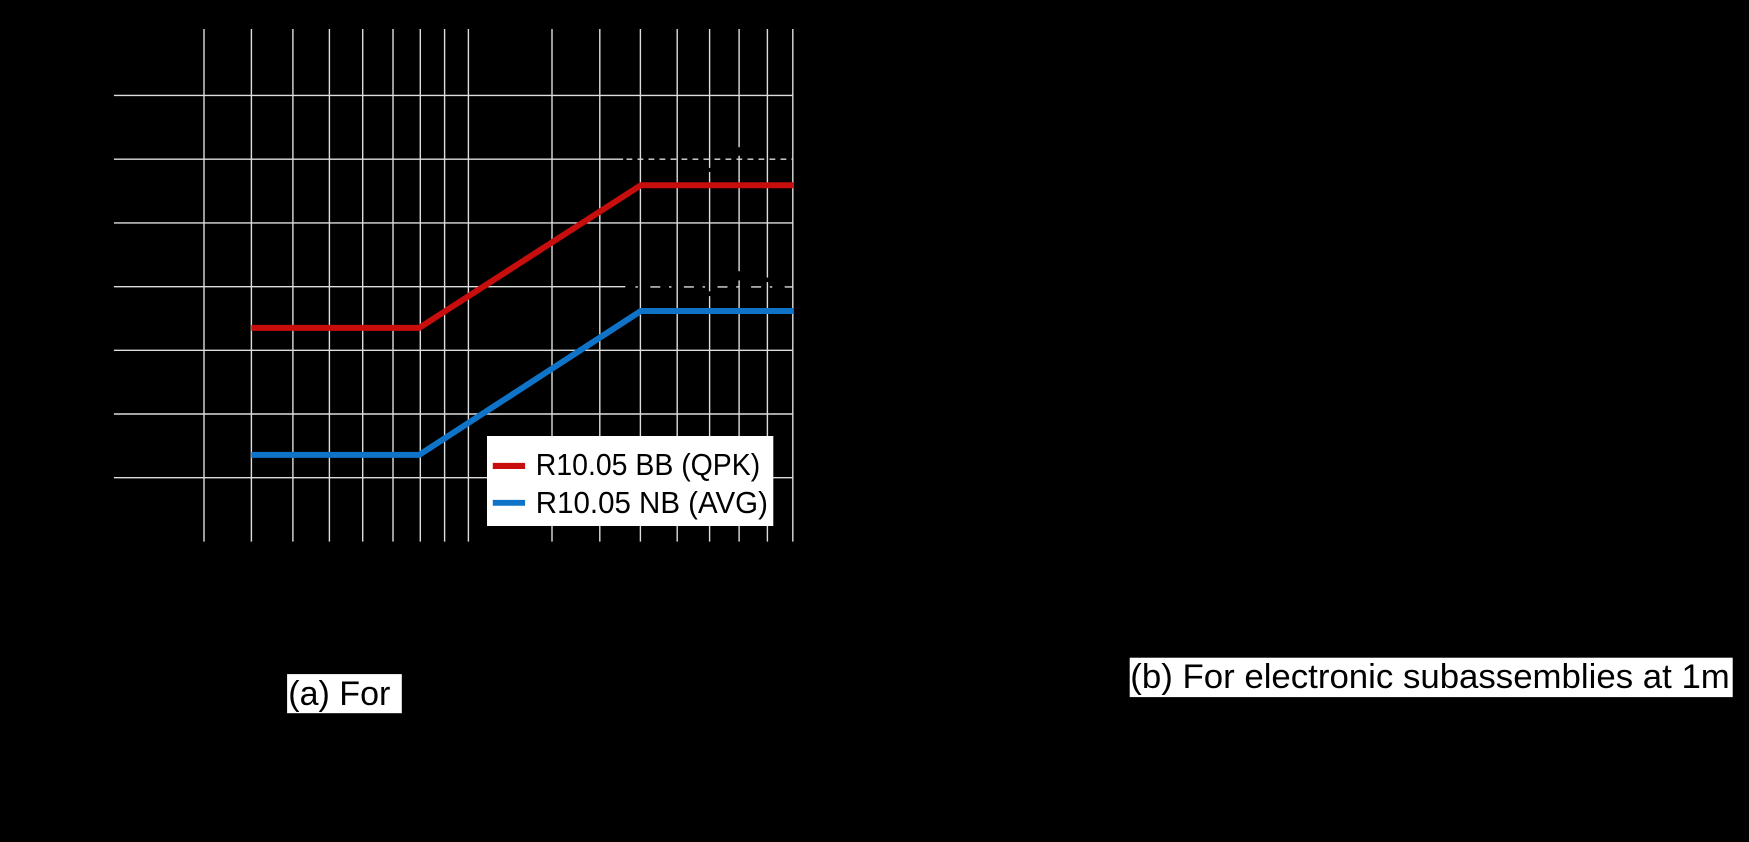  What do you see at coordinates (648, 465) in the screenshot?
I see `svg-text: R10.05 BB (QPK)` at bounding box center [648, 465].